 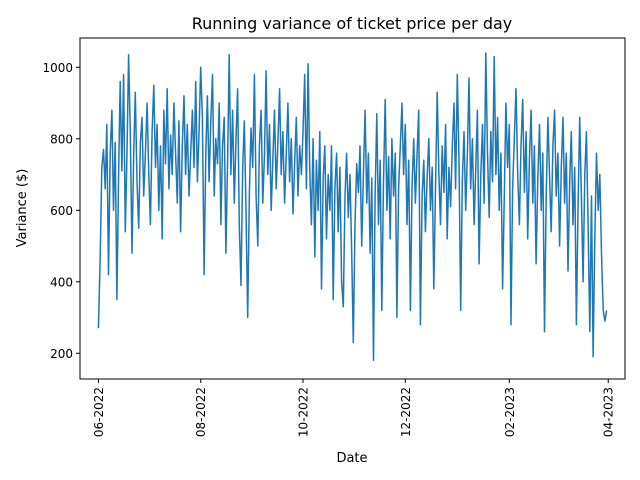 What do you see at coordinates (510, 412) in the screenshot?
I see `x-tick-label: 02-2023` at bounding box center [510, 412].